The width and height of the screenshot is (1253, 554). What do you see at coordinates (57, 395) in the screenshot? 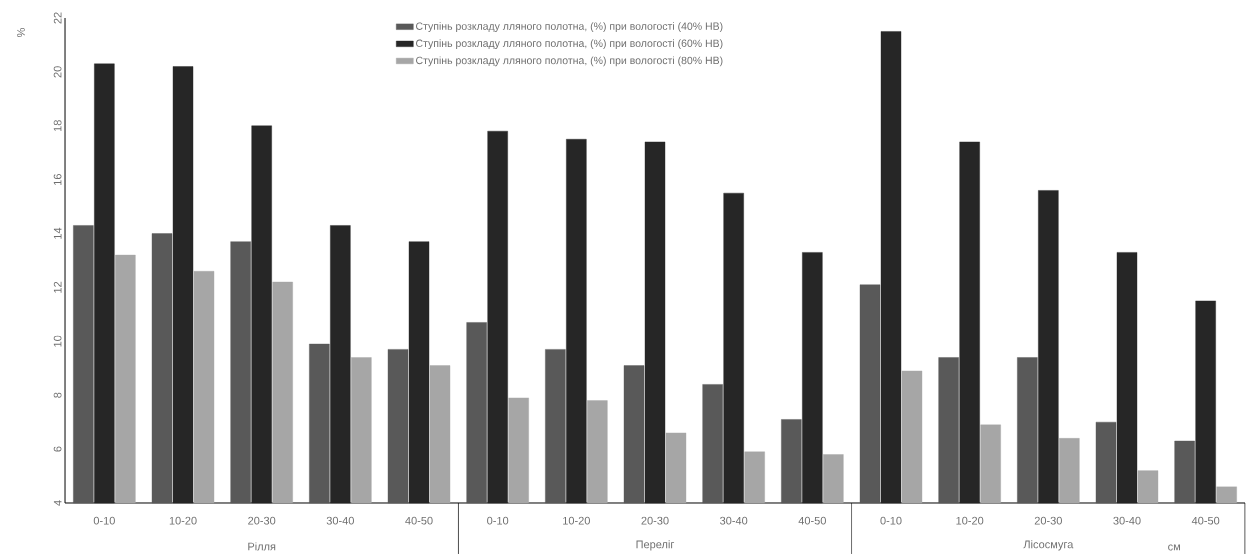
I see `y-tick-label: 8` at bounding box center [57, 395].